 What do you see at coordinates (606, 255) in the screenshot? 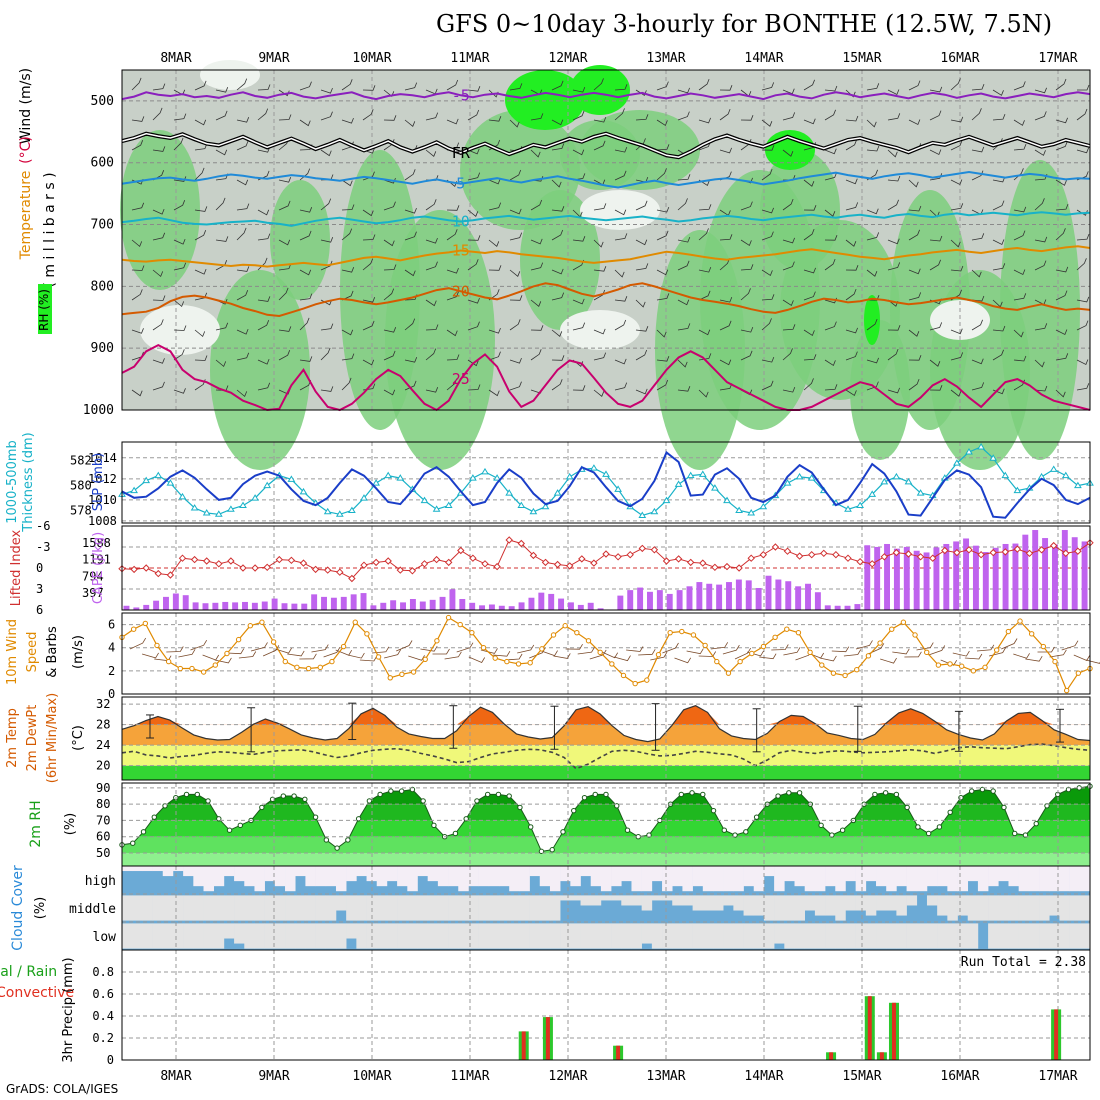
I see `contour-4: 15` at bounding box center [606, 255].